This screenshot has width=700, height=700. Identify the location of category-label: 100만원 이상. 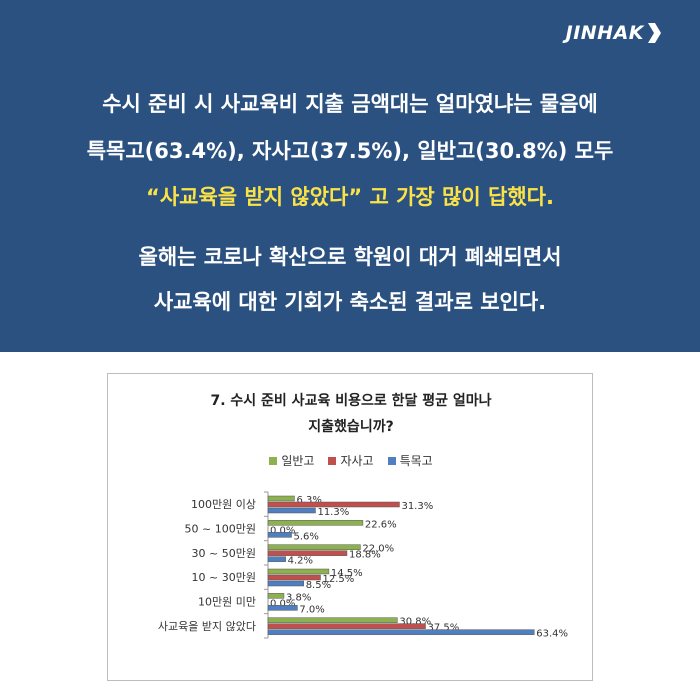
(223, 504).